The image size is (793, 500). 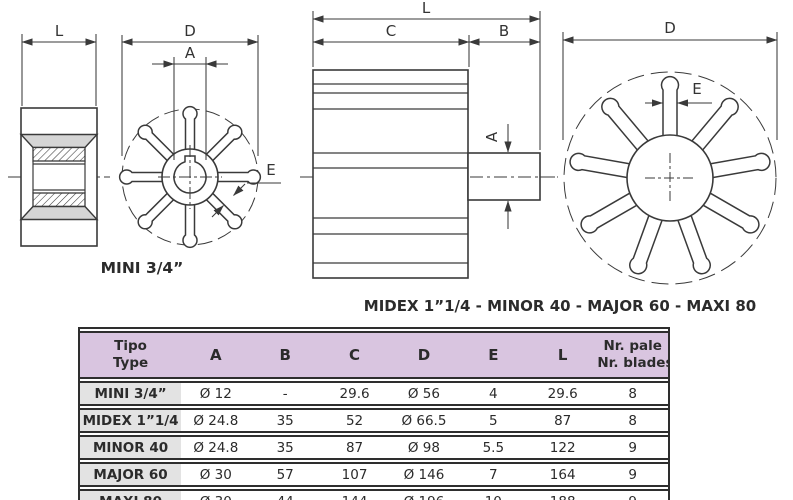 What do you see at coordinates (59, 141) in the screenshot?
I see `hub-flange-top` at bounding box center [59, 141].